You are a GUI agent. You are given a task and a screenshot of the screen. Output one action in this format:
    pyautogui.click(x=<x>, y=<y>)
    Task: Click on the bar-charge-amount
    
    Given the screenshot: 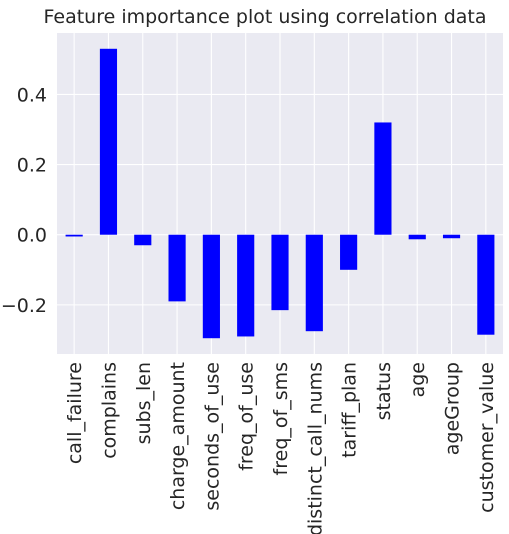 What is the action you would take?
    pyautogui.click(x=177, y=268)
    